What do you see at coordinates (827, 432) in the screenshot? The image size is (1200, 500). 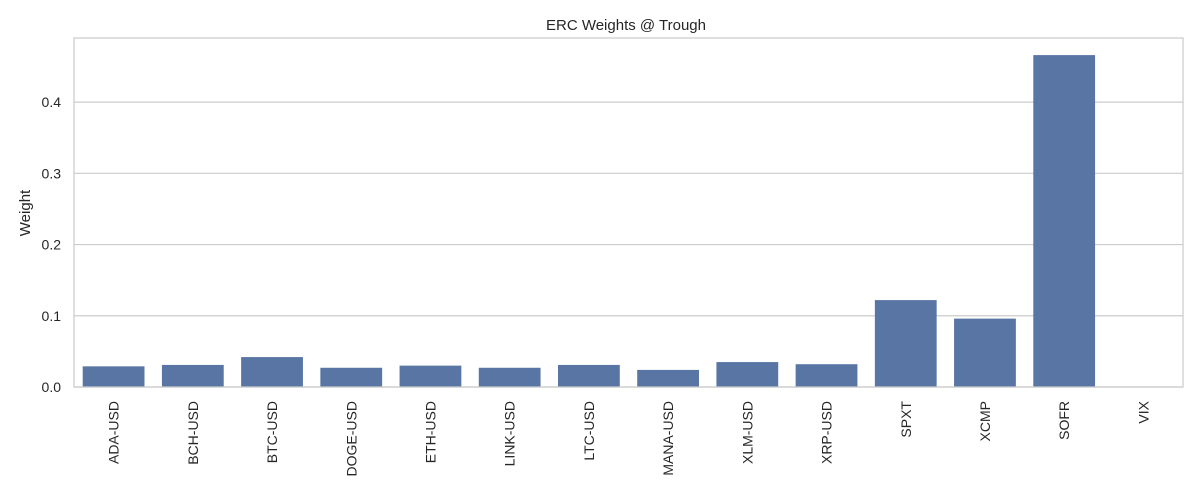 I see `x-tick-label: XRP-USD` at bounding box center [827, 432].